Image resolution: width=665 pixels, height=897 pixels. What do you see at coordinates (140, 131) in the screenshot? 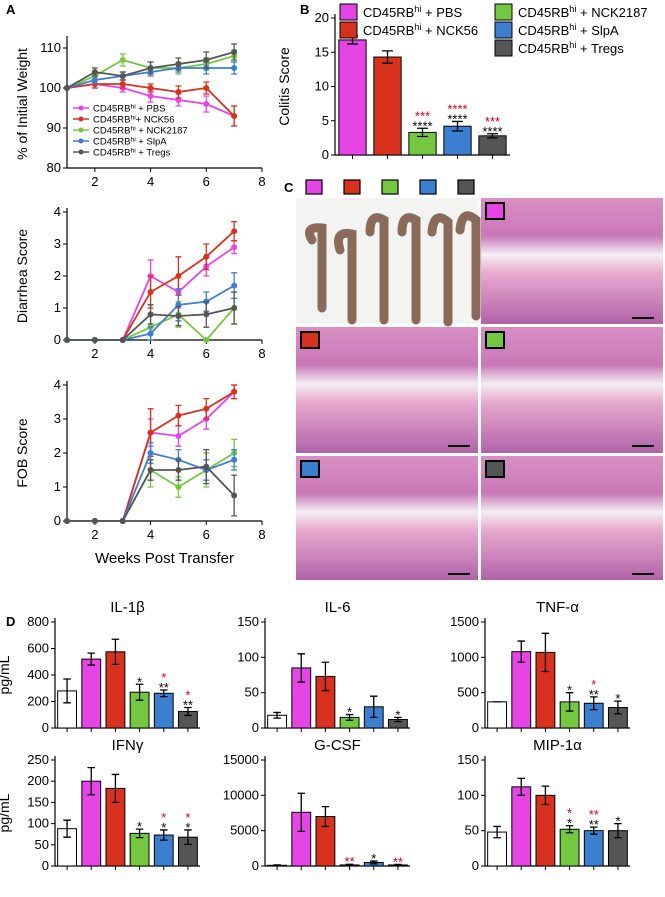
I see `legend-label: CD45RBhi + NCK2187` at bounding box center [140, 131].